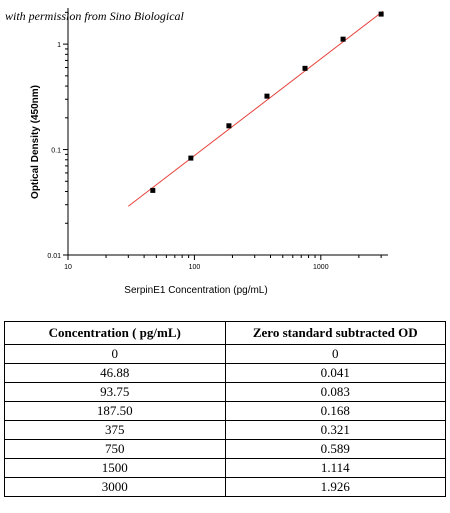 This screenshot has height=513, width=450. What do you see at coordinates (195, 267) in the screenshot?
I see `x-tick-label: 100` at bounding box center [195, 267].